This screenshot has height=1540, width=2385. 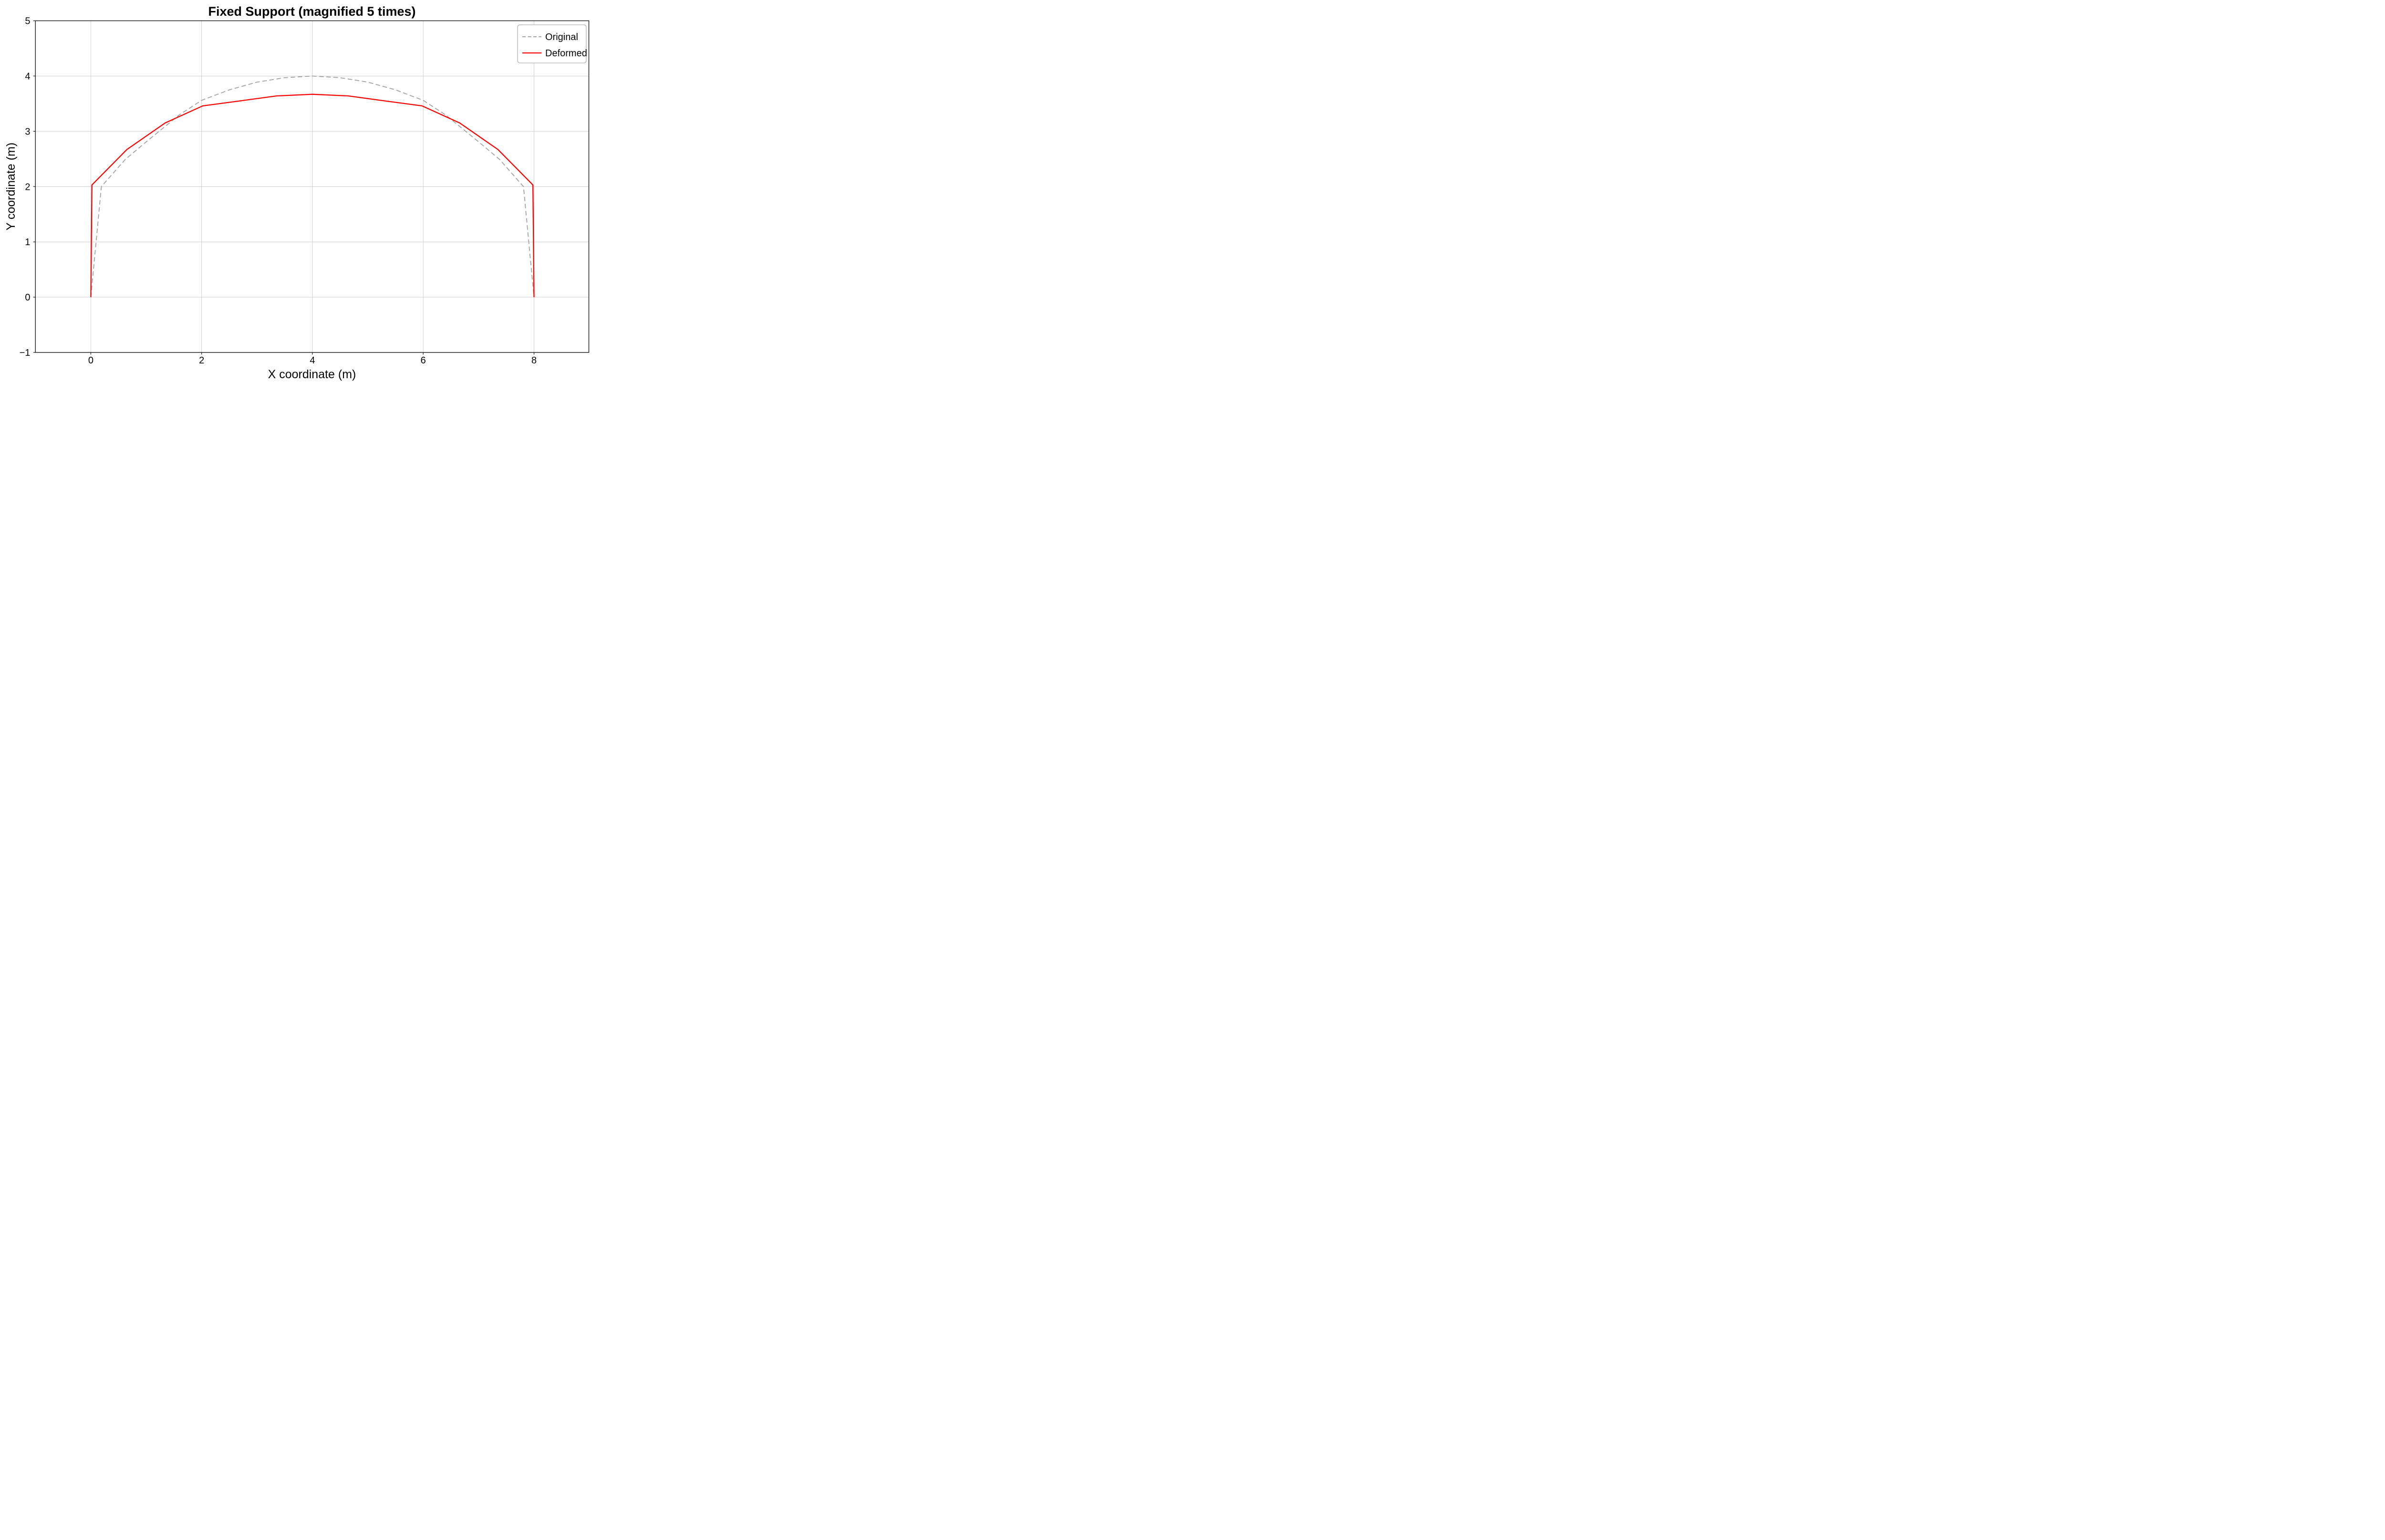 I want to click on series-layer, so click(x=312, y=187).